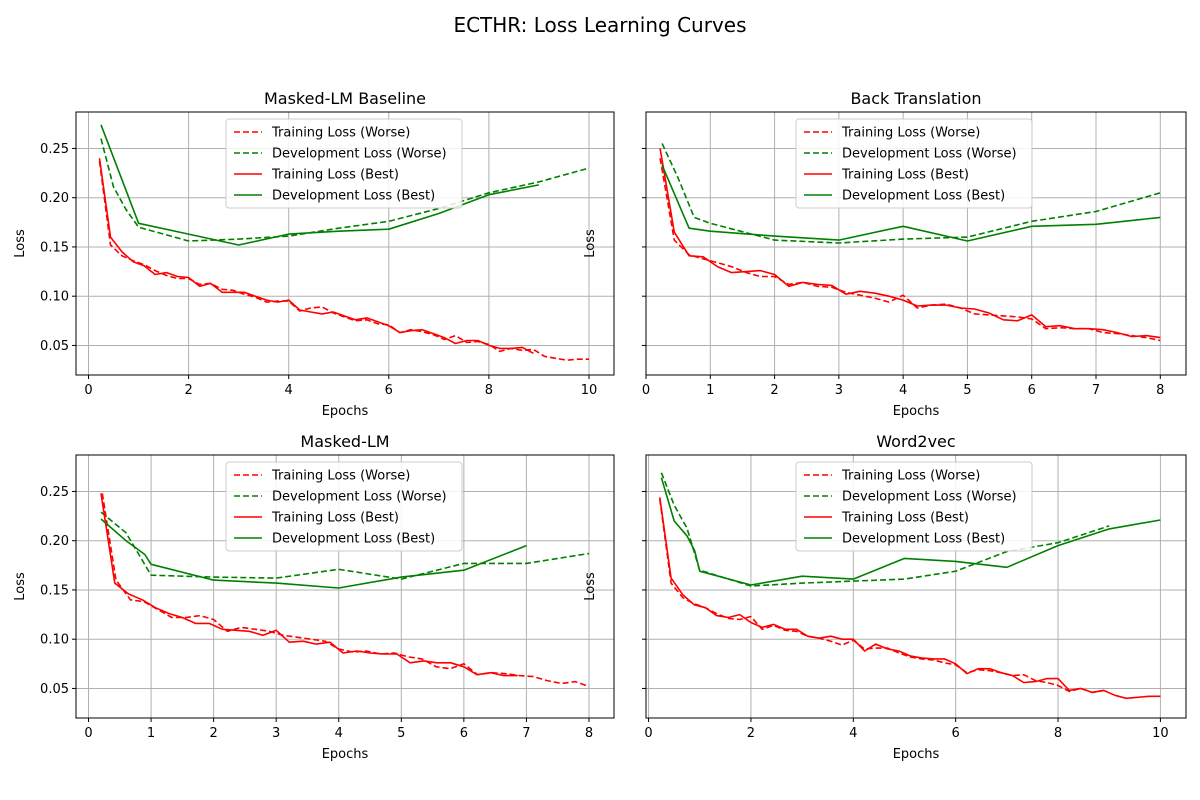 This screenshot has width=1200, height=800. I want to click on panel-title: Word2vec, so click(915, 441).